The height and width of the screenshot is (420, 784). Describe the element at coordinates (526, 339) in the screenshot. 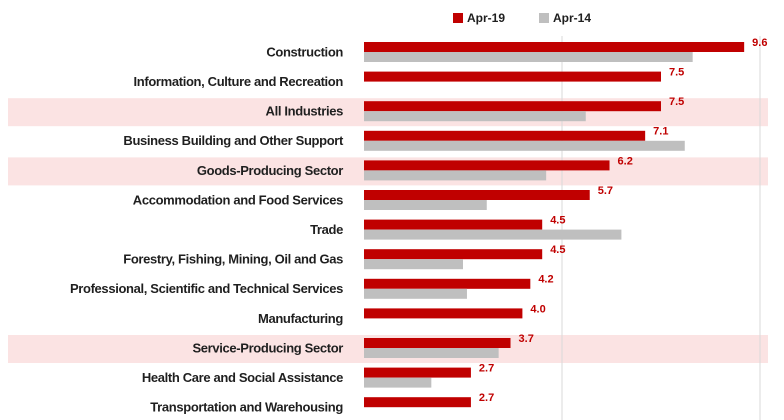

I see `value-label: 3.7` at that location.